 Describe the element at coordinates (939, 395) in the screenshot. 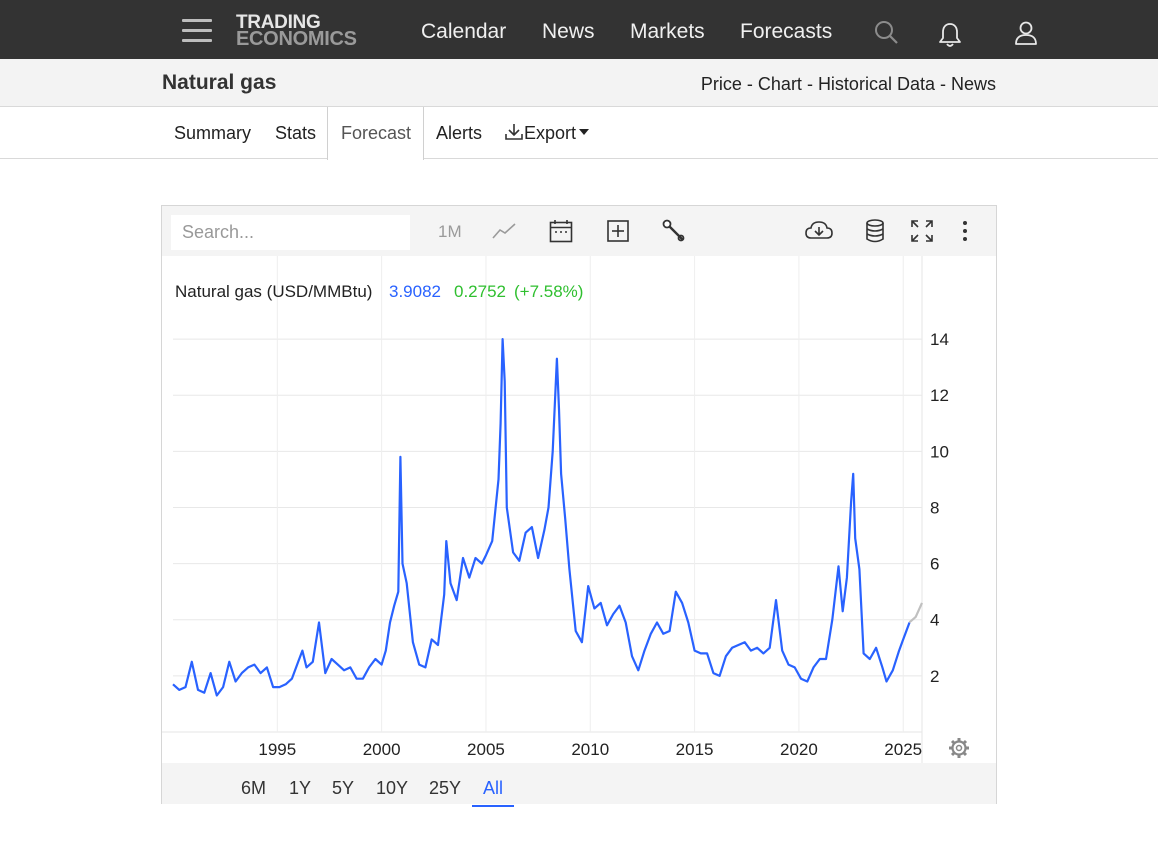

I see `y-tick-label: 12` at that location.